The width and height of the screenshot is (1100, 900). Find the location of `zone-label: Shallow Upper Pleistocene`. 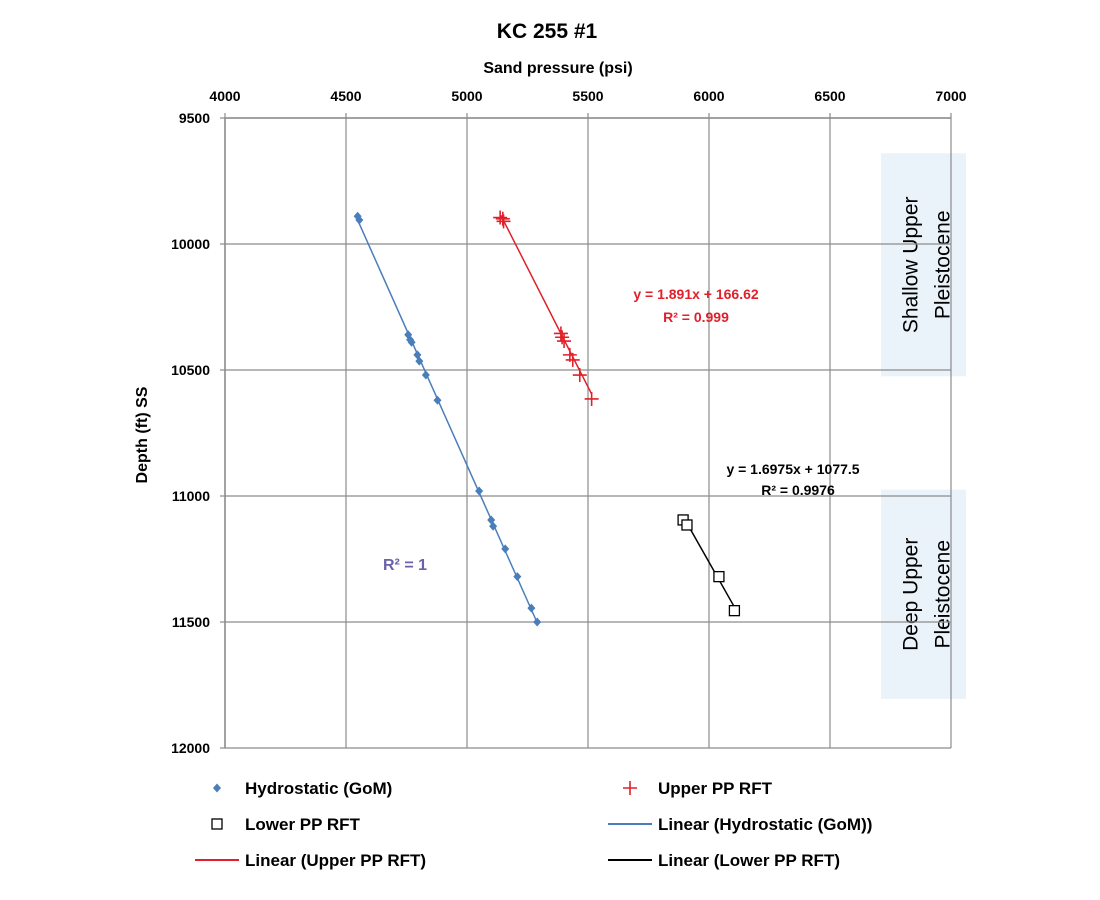

zone-label: Shallow Upper Pleistocene is located at coordinates (927, 265).